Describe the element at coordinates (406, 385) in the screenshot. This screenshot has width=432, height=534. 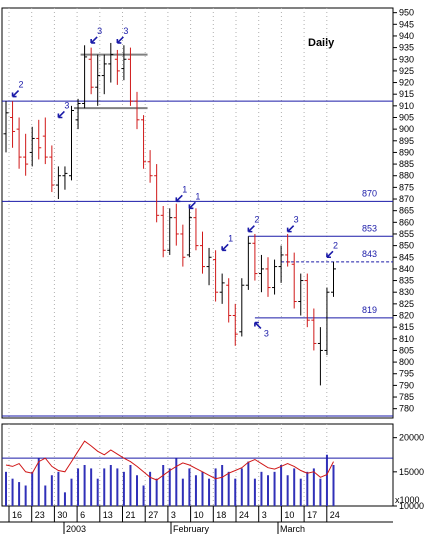
I see `y-tick-label: 790` at that location.